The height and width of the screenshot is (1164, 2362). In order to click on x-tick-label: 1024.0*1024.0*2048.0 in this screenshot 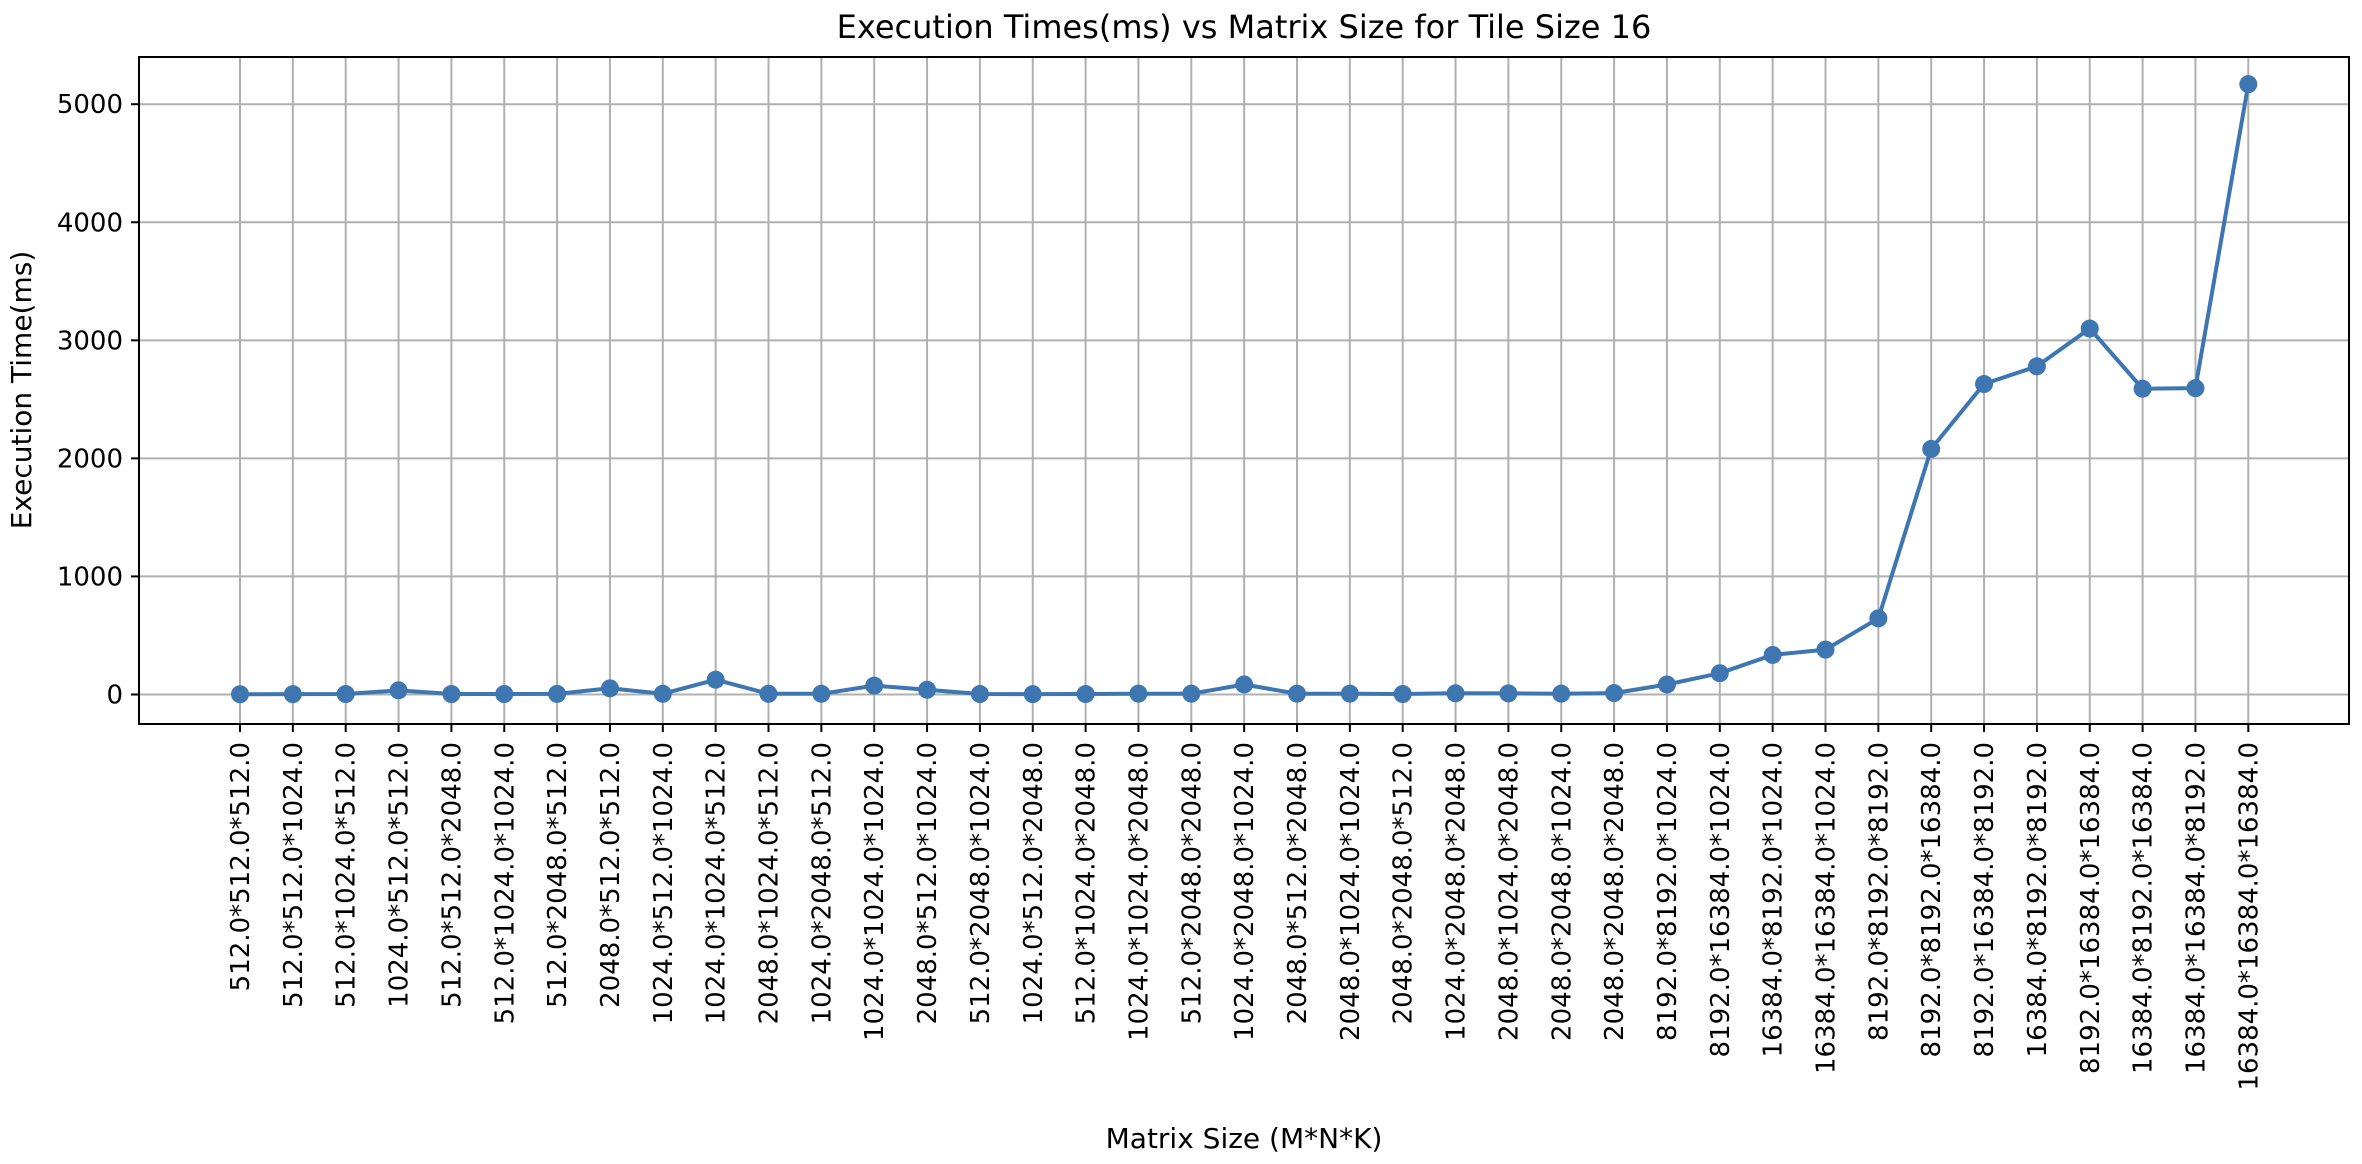, I will do `click(1139, 891)`.